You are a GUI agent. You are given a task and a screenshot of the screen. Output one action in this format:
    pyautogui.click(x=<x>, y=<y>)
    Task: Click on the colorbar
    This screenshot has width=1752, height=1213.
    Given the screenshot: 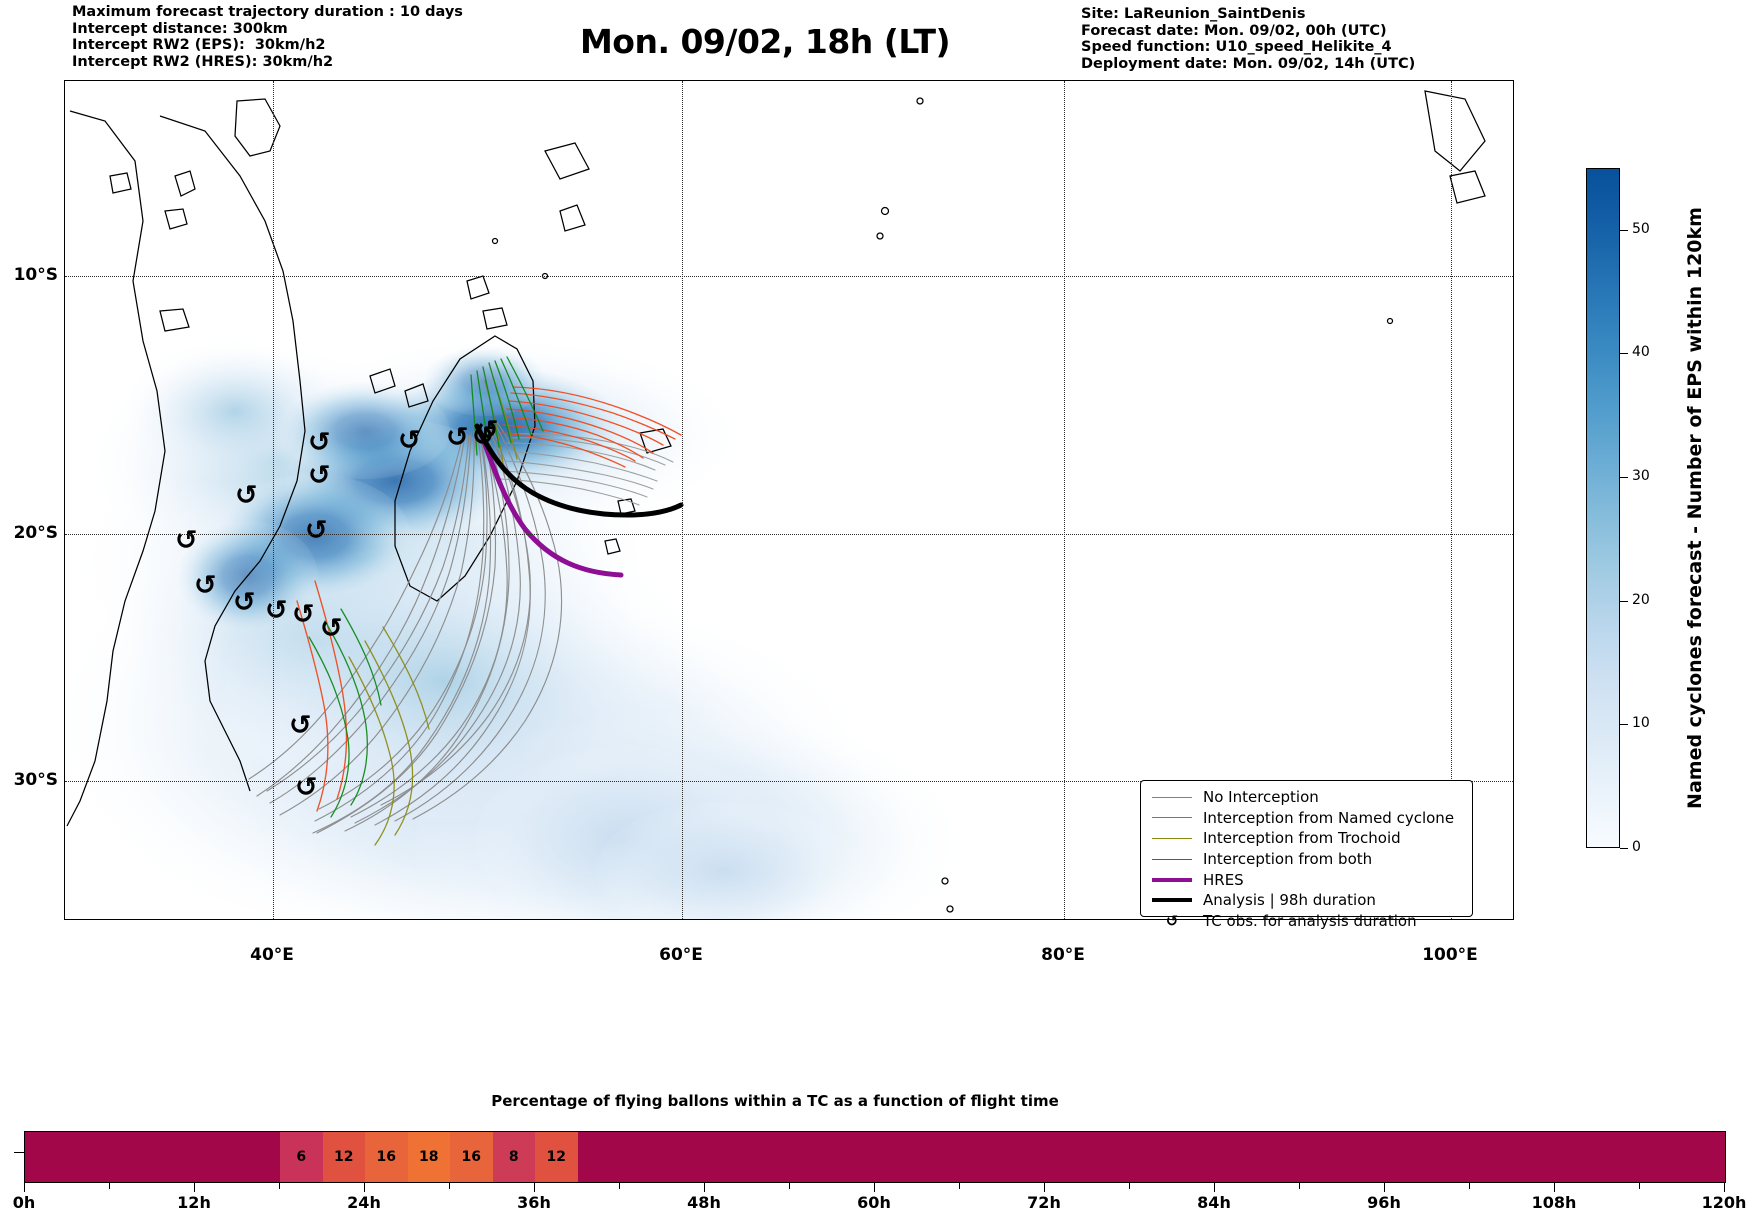 What is the action you would take?
    pyautogui.click(x=1603, y=508)
    